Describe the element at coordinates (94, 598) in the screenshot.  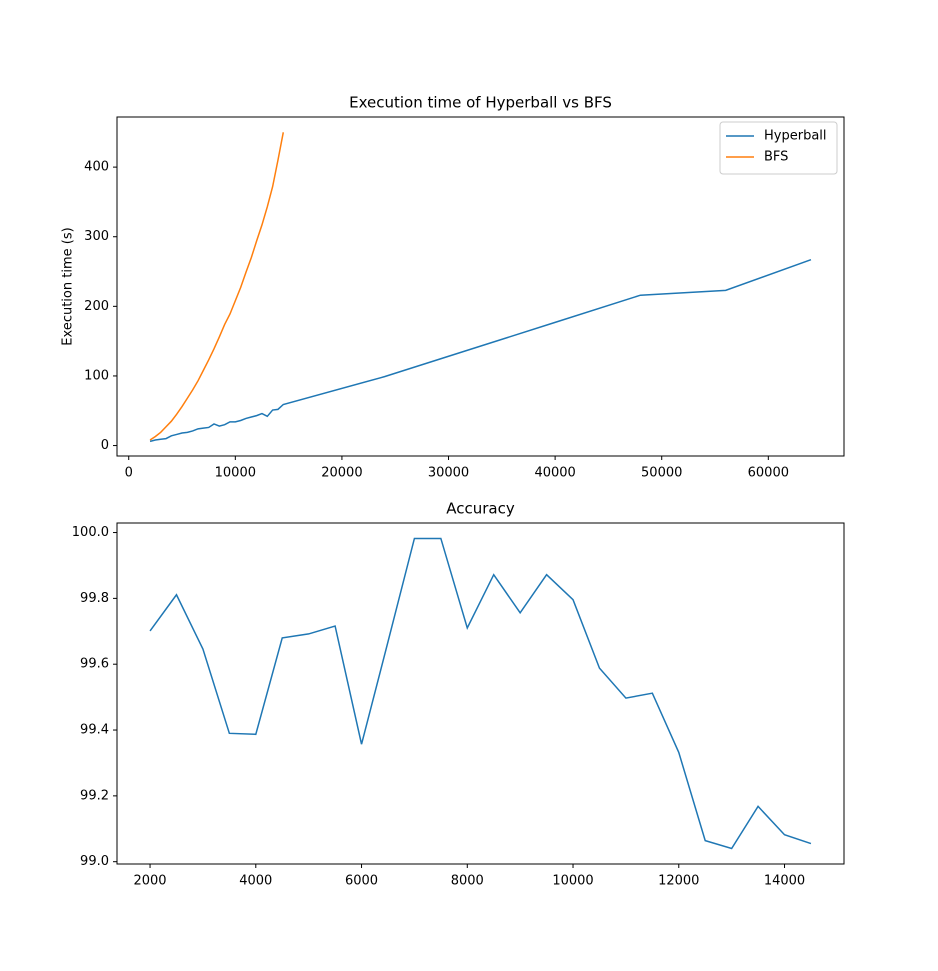
I see `y-tick-label: 99.8` at that location.